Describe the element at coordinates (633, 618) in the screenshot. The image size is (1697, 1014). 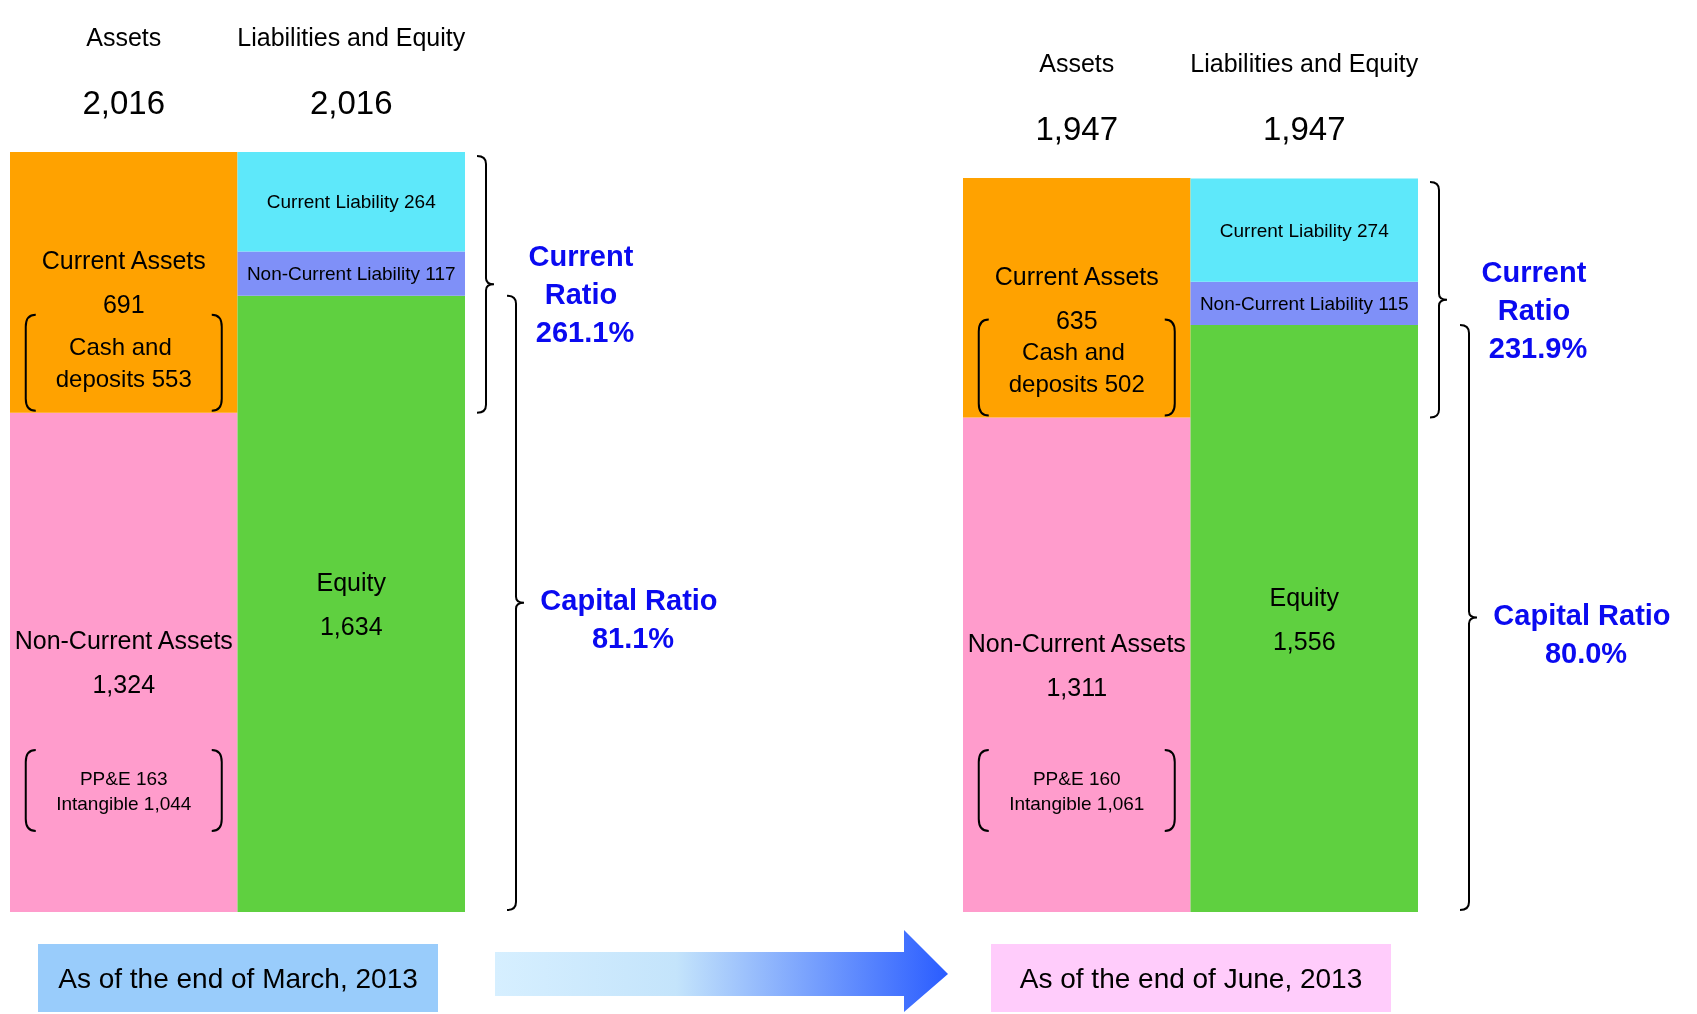
I see `text: Capital Ratio 81.1%` at that location.